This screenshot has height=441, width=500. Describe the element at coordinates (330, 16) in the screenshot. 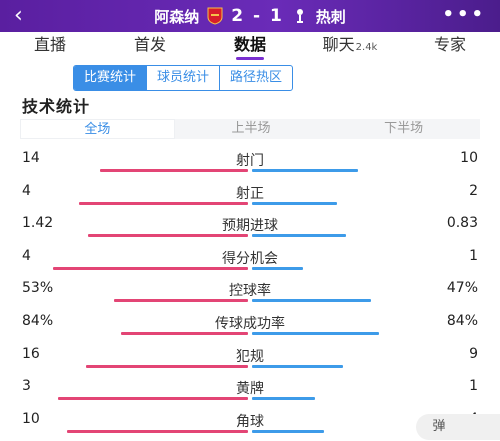

I see `away-team-name: 热刺` at that location.